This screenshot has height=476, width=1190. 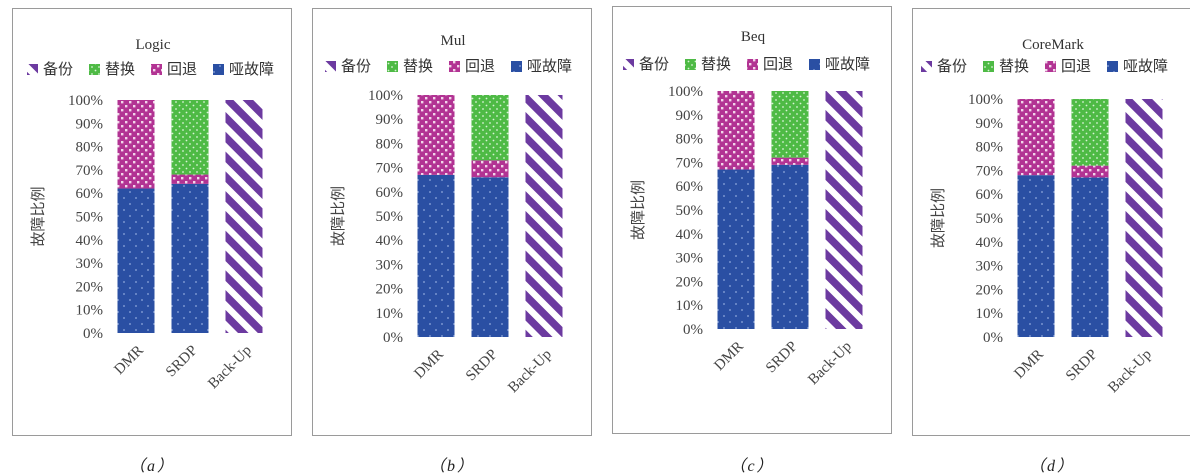 I want to click on legend-label-replace-b: 替换, so click(x=418, y=66).